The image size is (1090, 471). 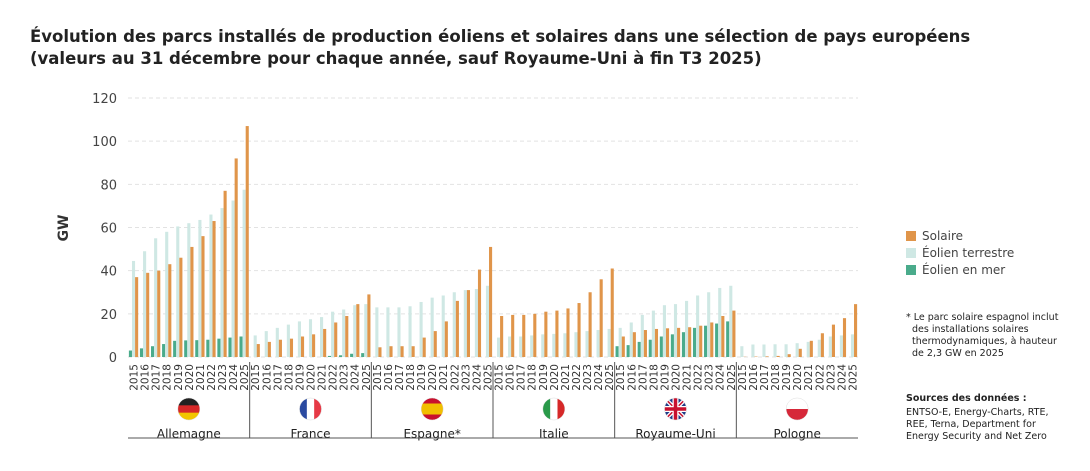 I want to click on legend-swatch, so click(x=911, y=236).